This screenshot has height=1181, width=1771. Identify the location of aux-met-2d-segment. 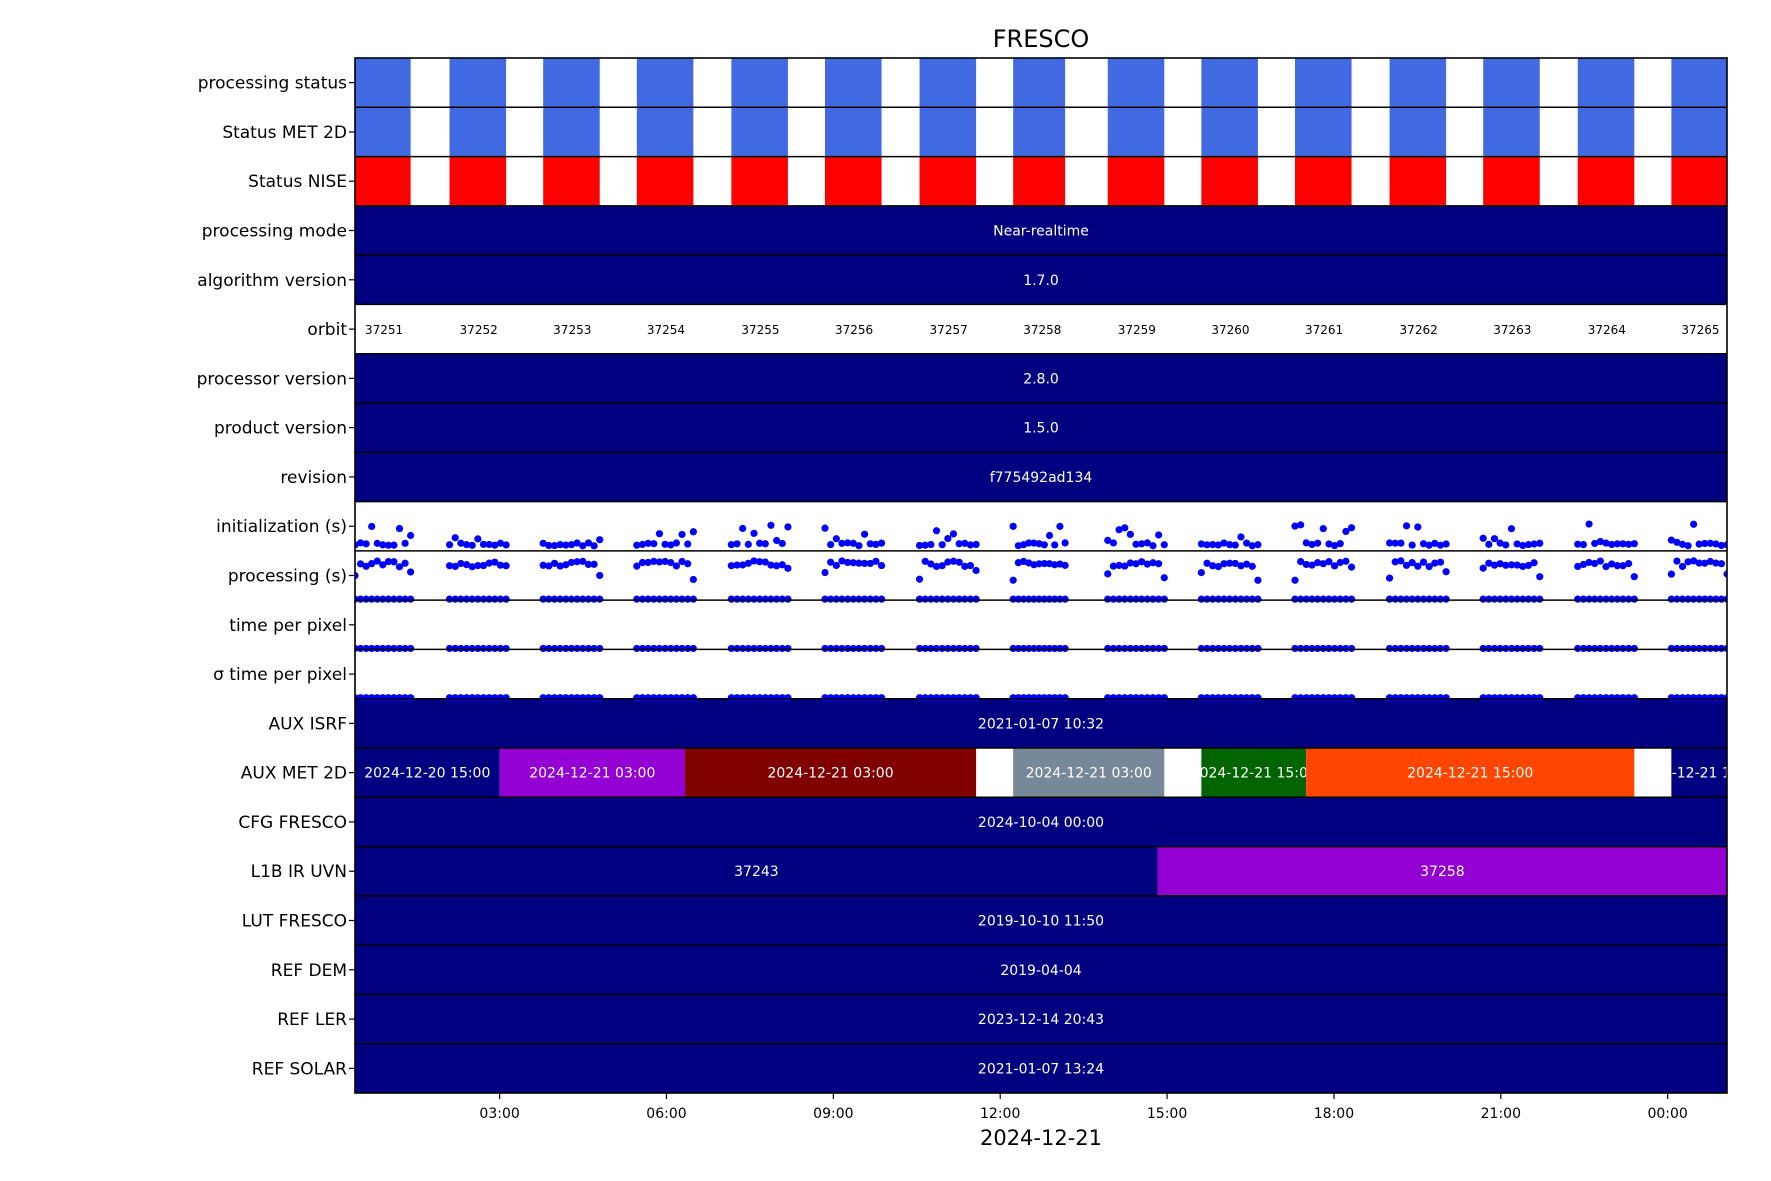
(1470, 773).